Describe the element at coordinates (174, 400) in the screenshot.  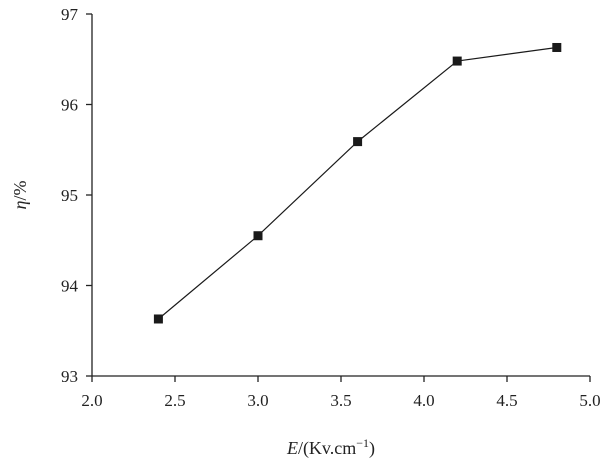
I see `x-tick-label: 2.5` at that location.